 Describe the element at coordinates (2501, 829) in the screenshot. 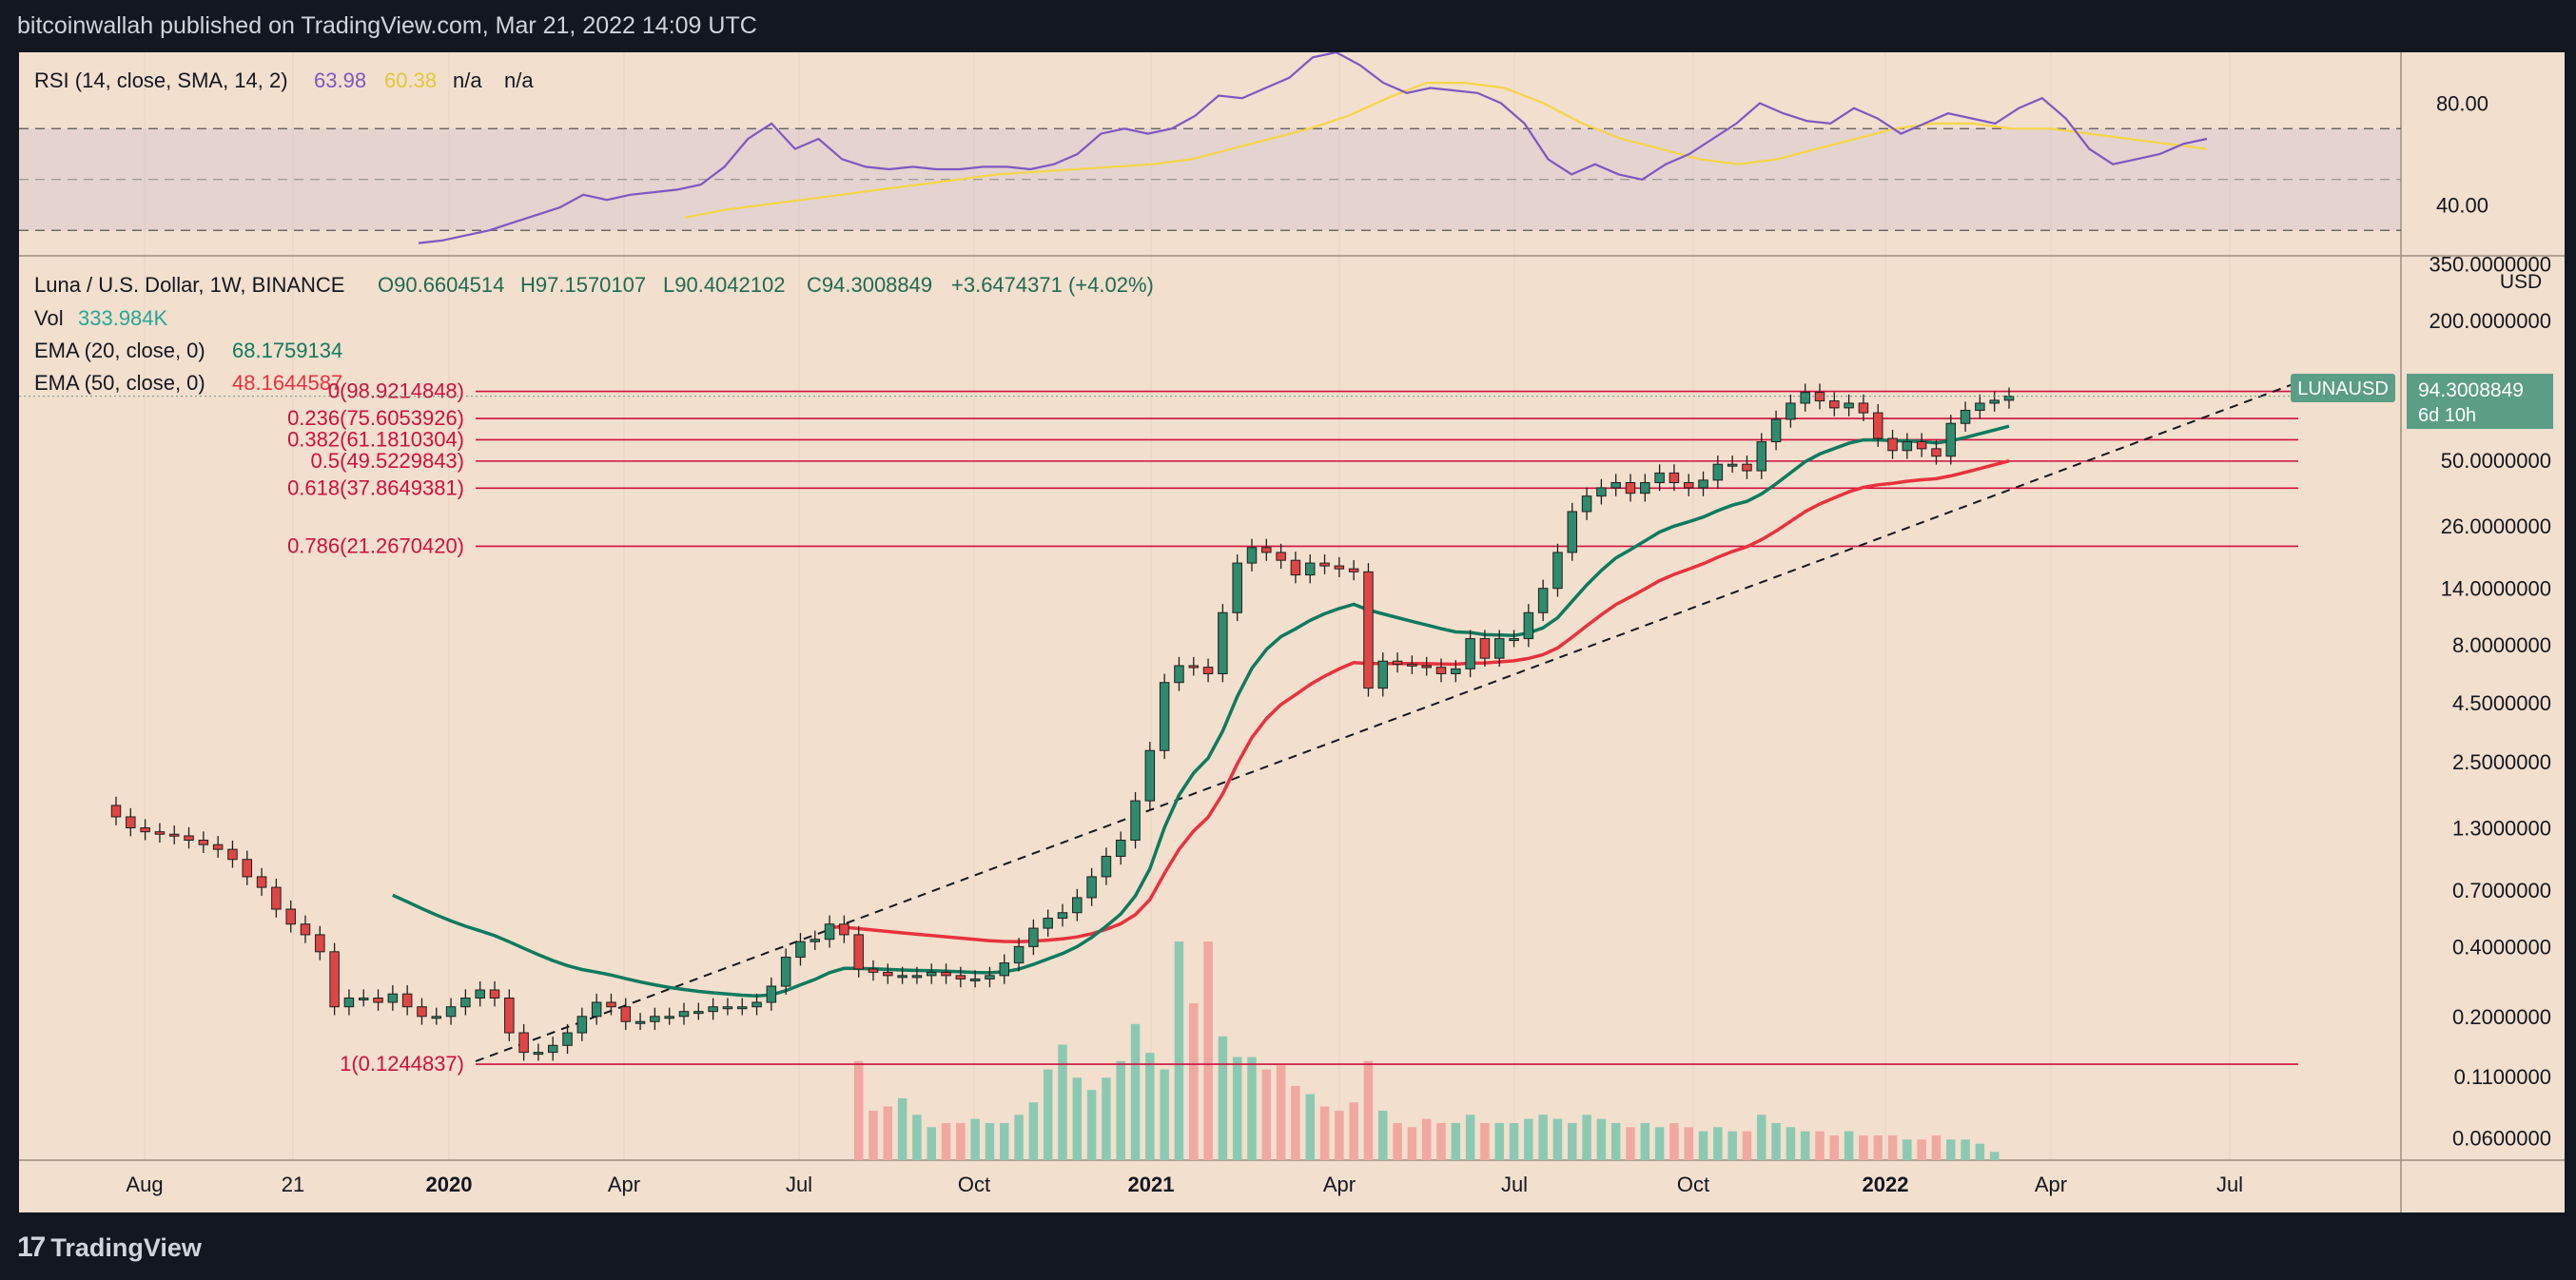

I see `price-tick-label: 1.3000000` at that location.